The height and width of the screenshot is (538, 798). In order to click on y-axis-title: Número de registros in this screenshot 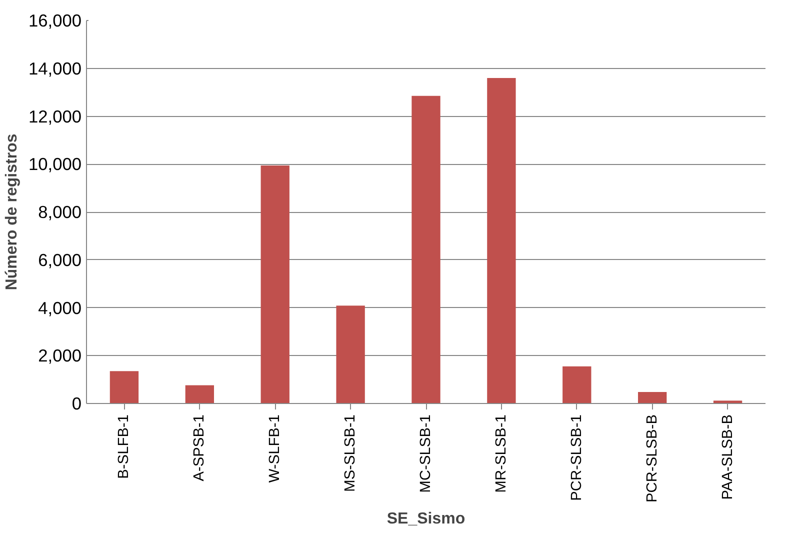, I will do `click(12, 212)`.